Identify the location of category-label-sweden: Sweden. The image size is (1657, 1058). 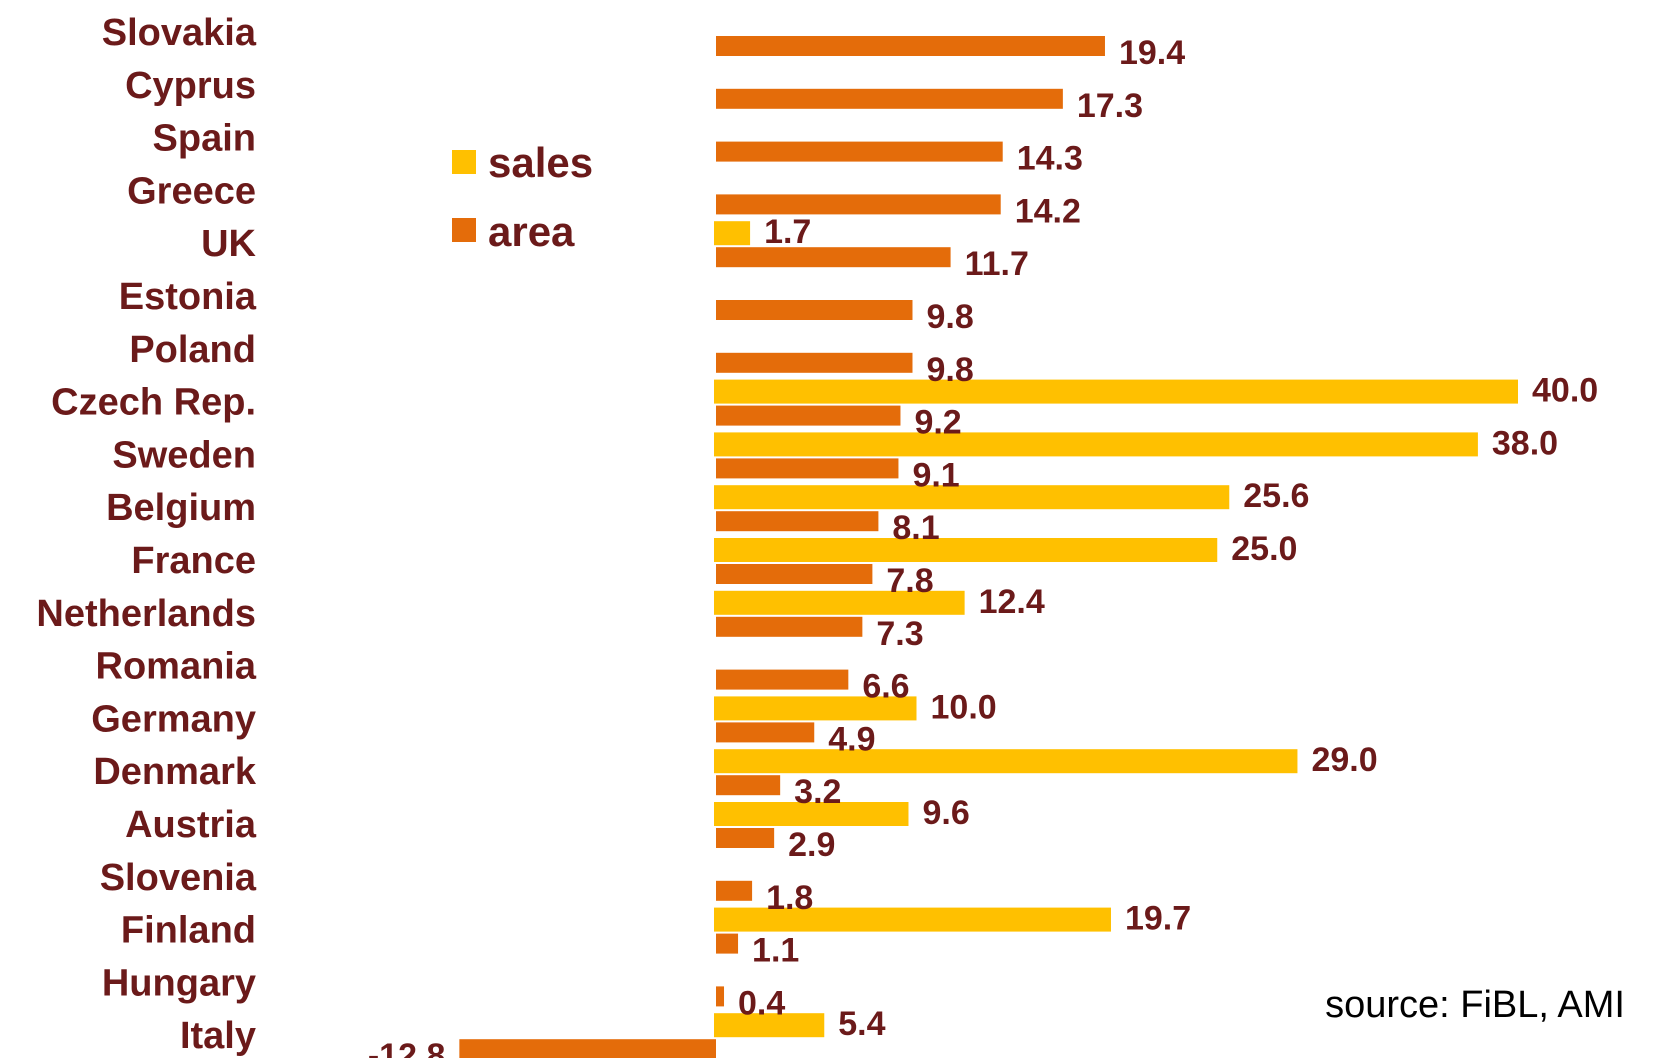
(184, 455).